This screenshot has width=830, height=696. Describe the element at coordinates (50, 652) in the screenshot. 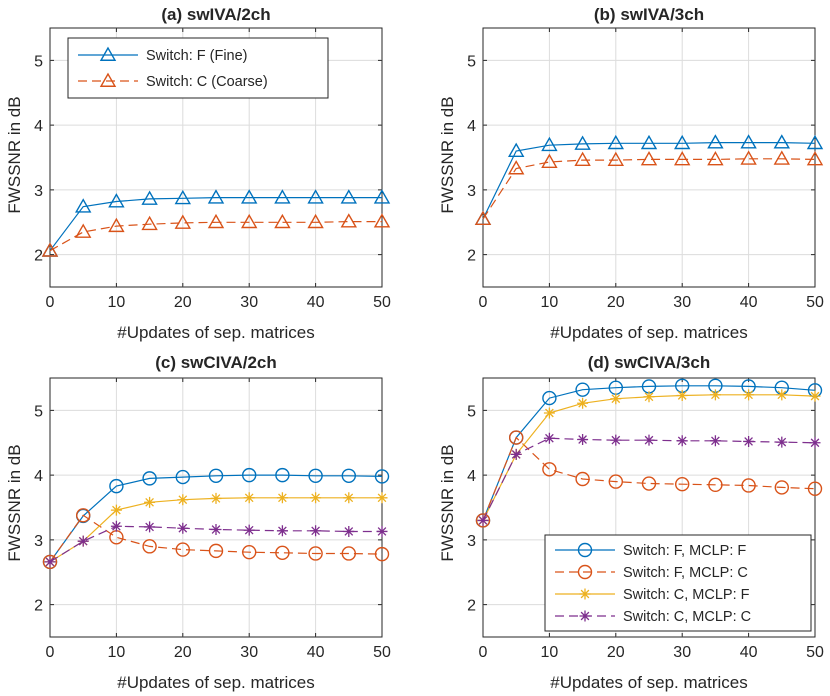

I see `panel-c-xtick-label: 0` at that location.